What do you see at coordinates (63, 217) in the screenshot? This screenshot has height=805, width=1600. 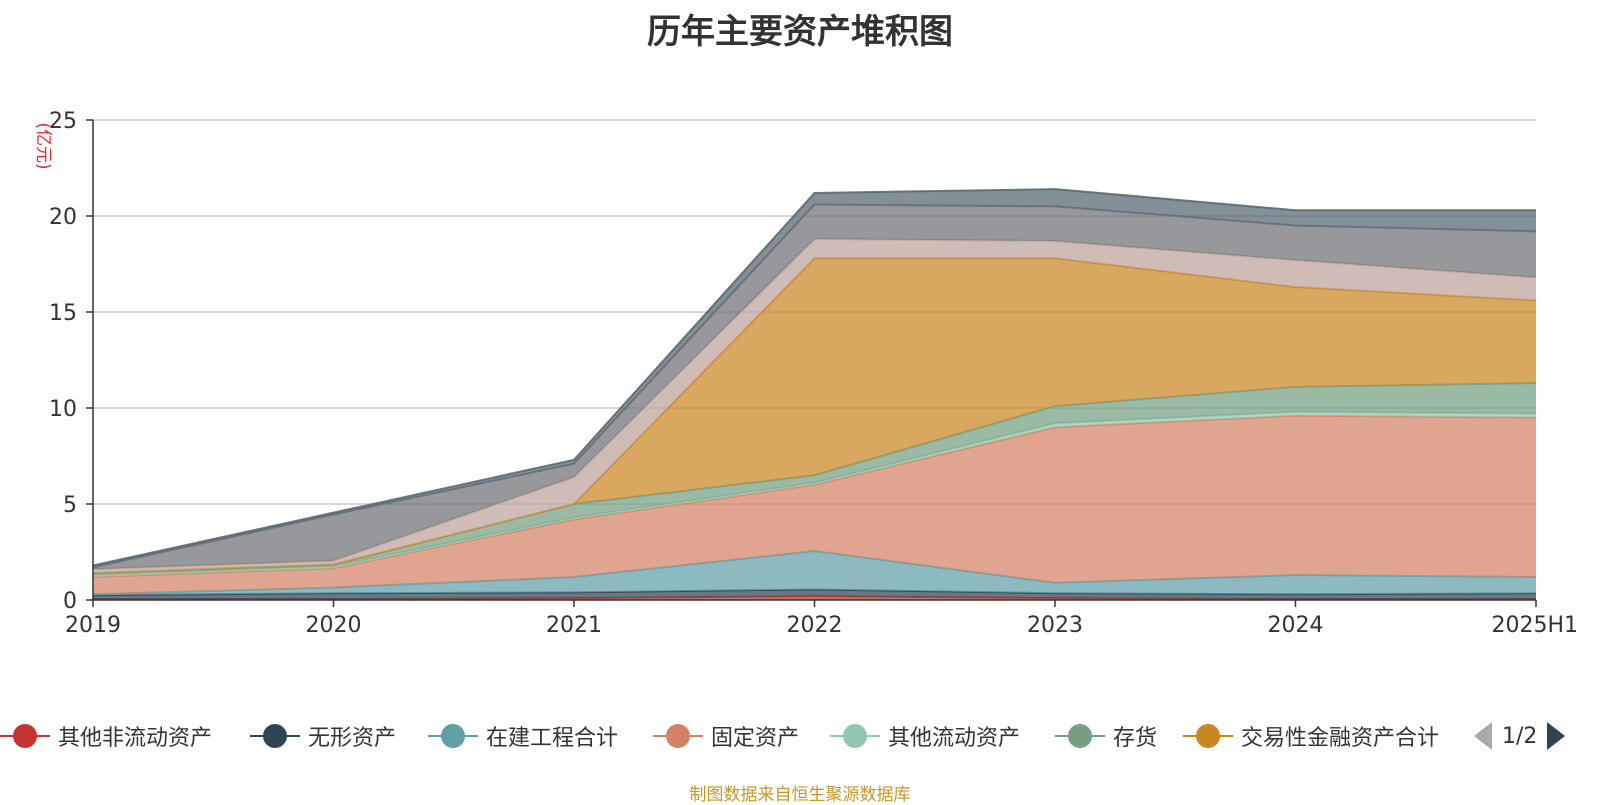 I see `y-tick-label: 20` at bounding box center [63, 217].